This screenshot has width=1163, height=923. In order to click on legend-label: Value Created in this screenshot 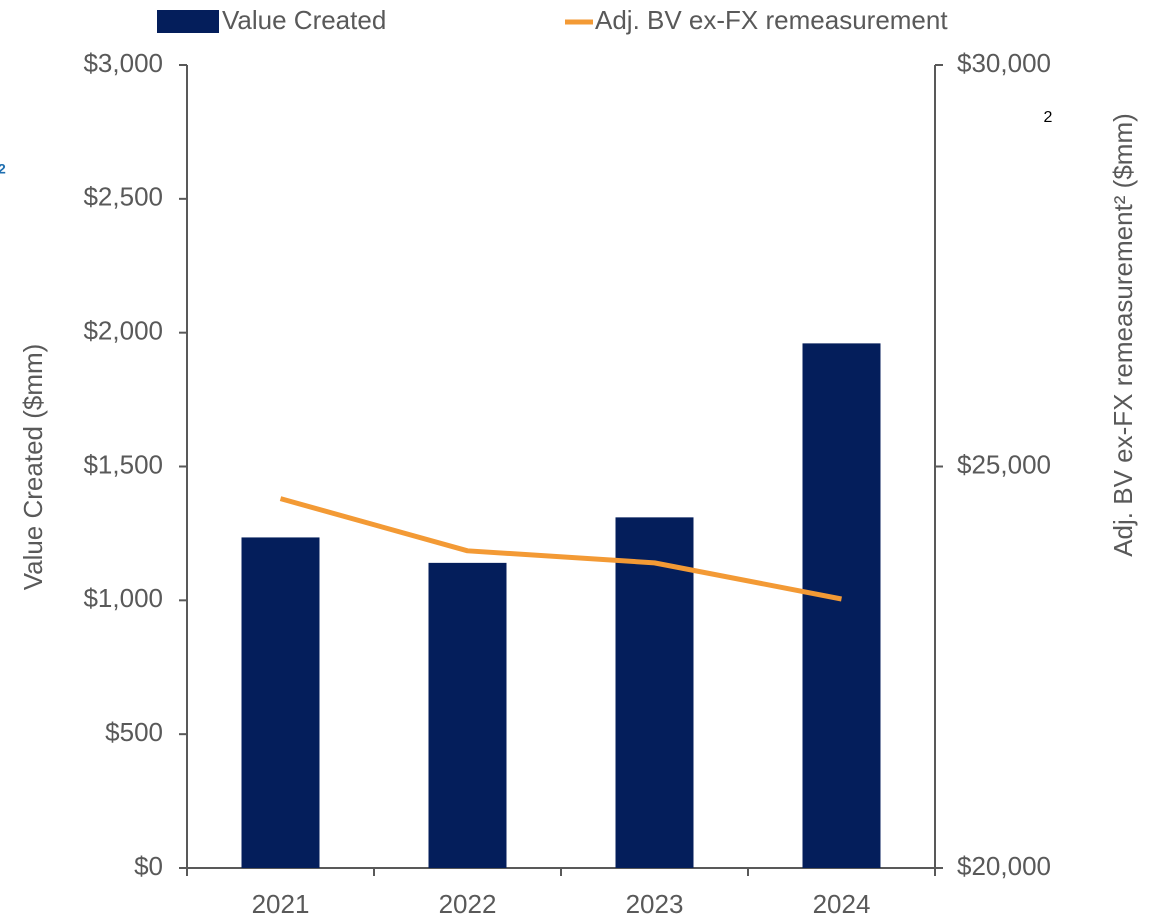, I will do `click(304, 20)`.